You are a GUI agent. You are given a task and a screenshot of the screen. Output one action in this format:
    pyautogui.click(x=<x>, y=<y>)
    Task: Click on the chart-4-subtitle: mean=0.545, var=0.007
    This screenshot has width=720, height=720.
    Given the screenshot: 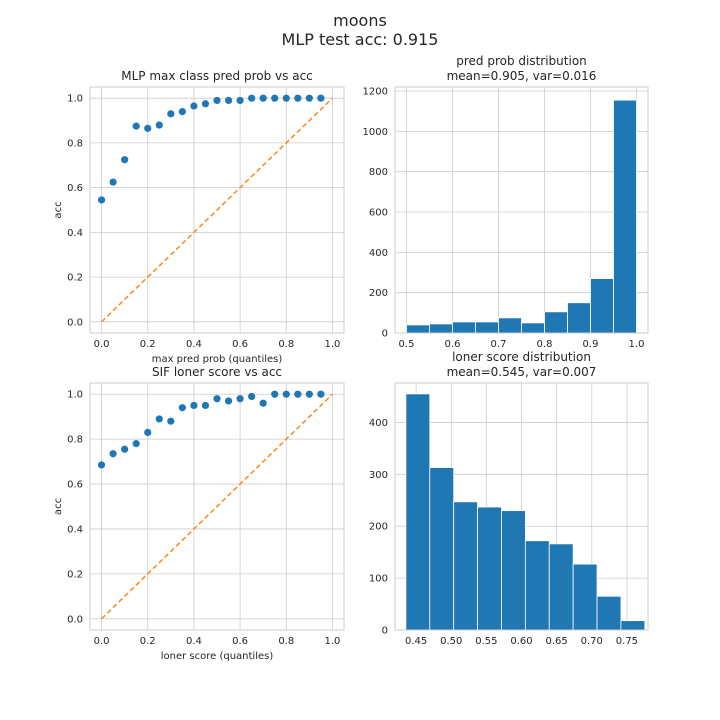 What is the action you would take?
    pyautogui.click(x=522, y=372)
    